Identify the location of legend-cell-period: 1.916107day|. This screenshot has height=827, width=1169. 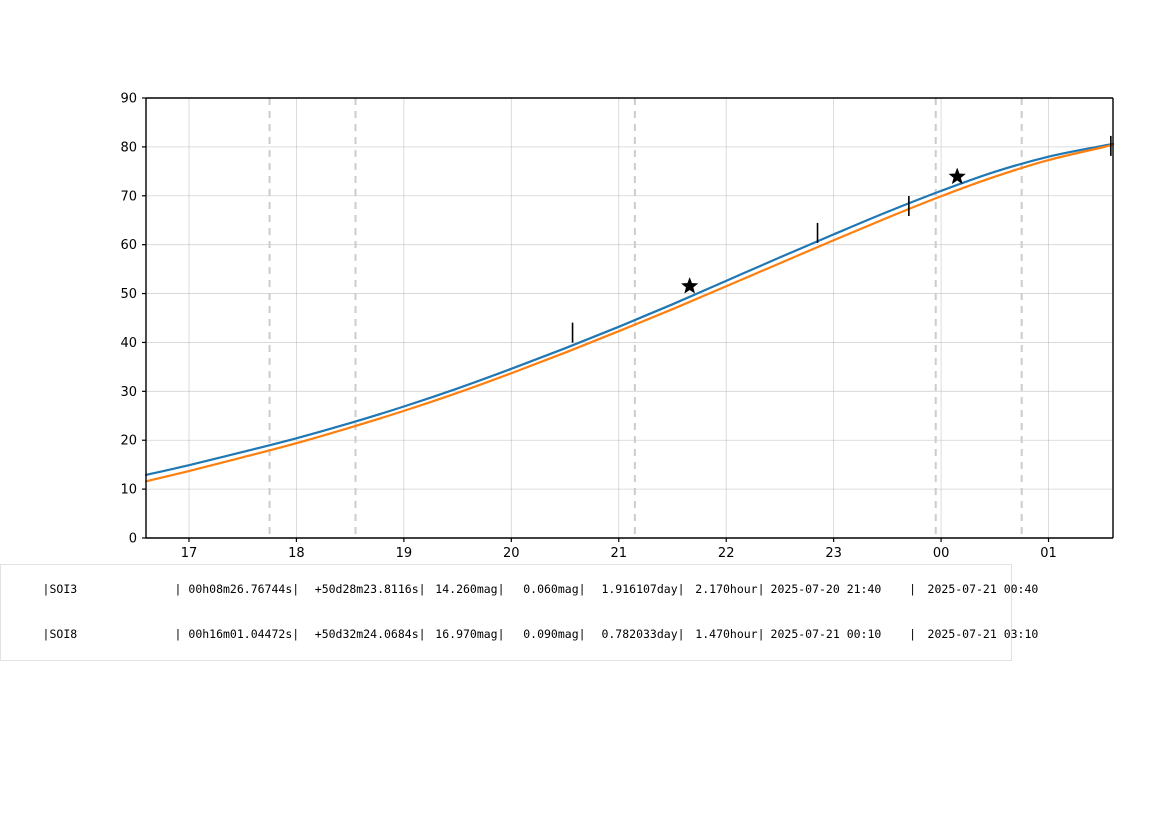
(643, 589).